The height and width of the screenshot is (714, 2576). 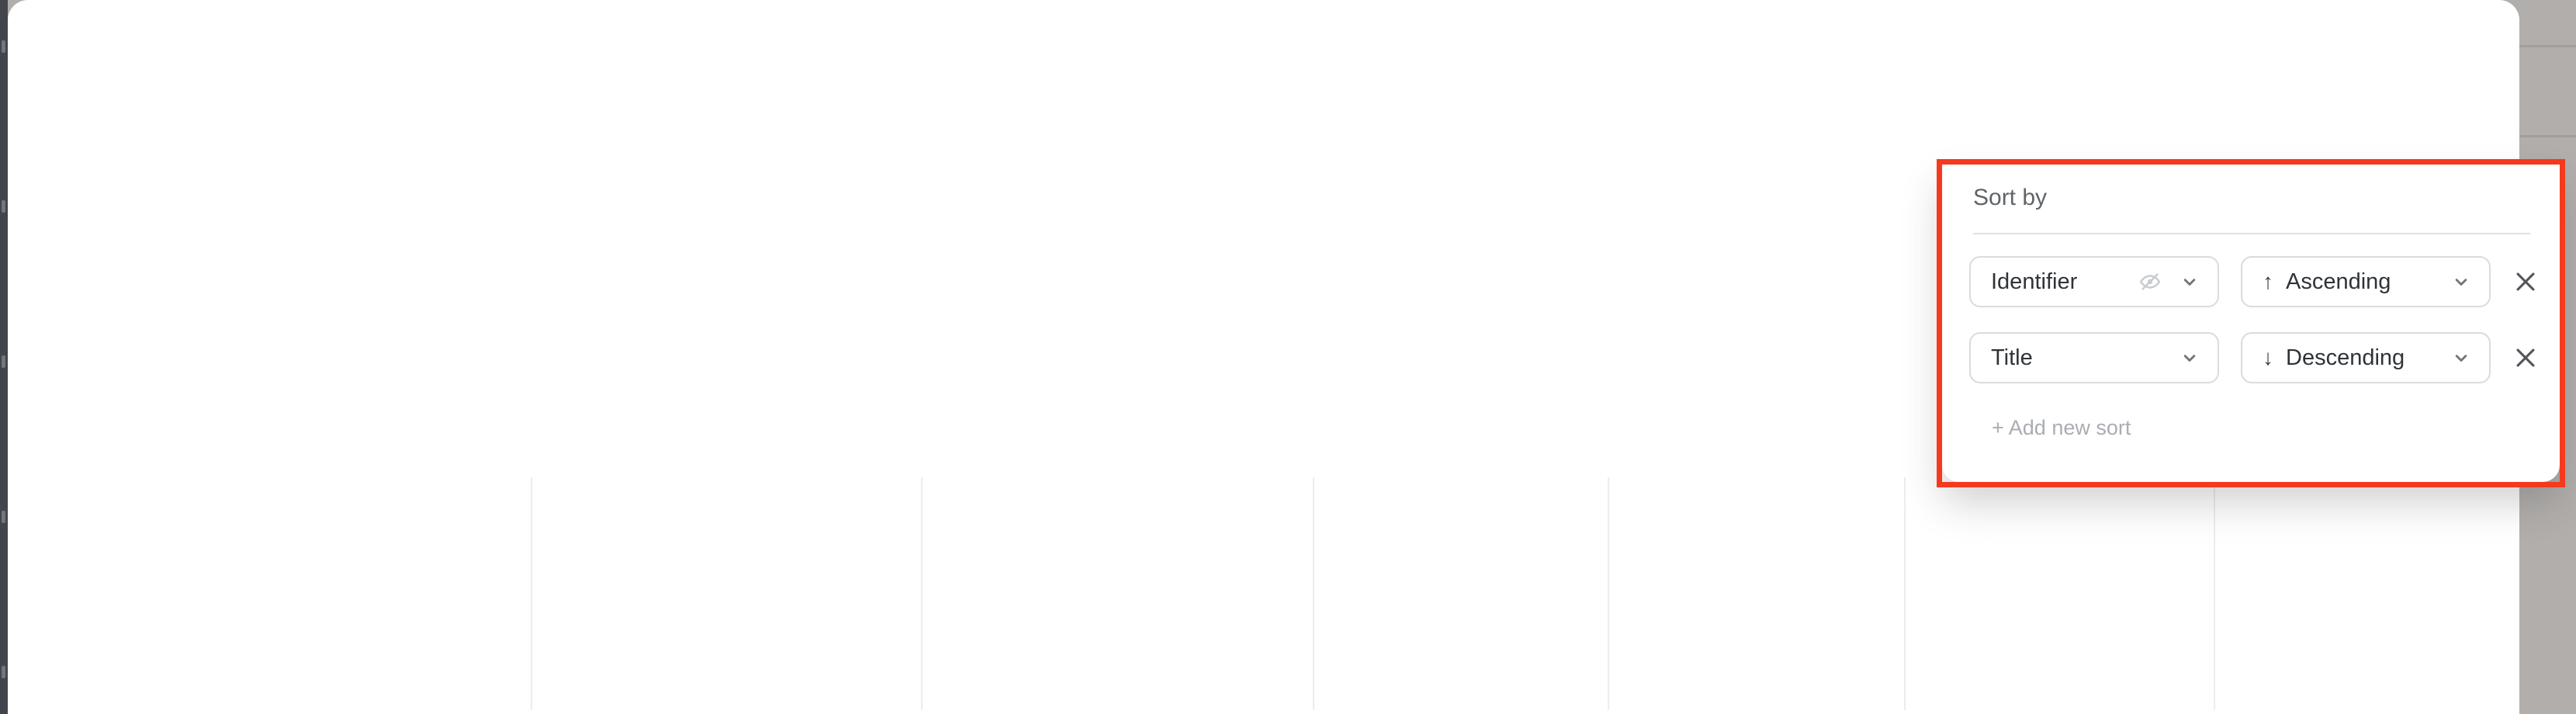 I want to click on add-new-sort-button: + Add new sort, so click(x=2061, y=427).